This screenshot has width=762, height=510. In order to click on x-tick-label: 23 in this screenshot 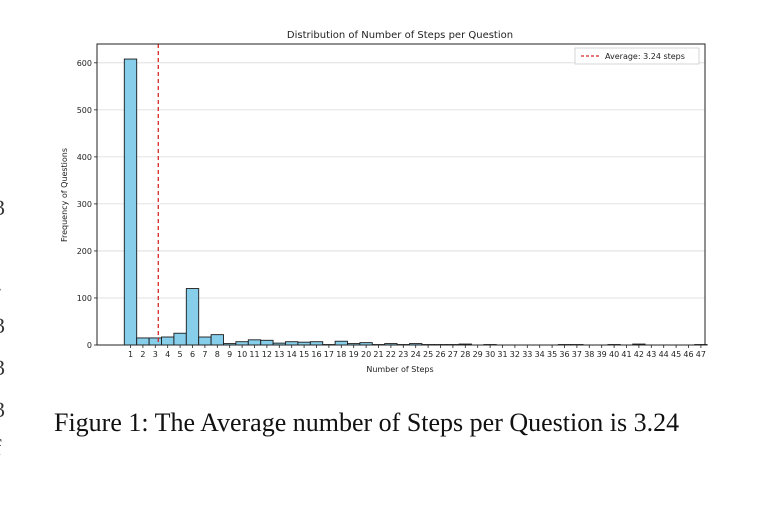, I will do `click(403, 354)`.